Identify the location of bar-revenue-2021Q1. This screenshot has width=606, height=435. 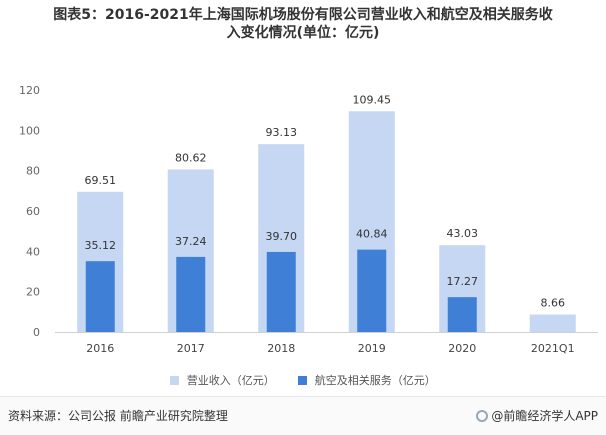
(552, 323).